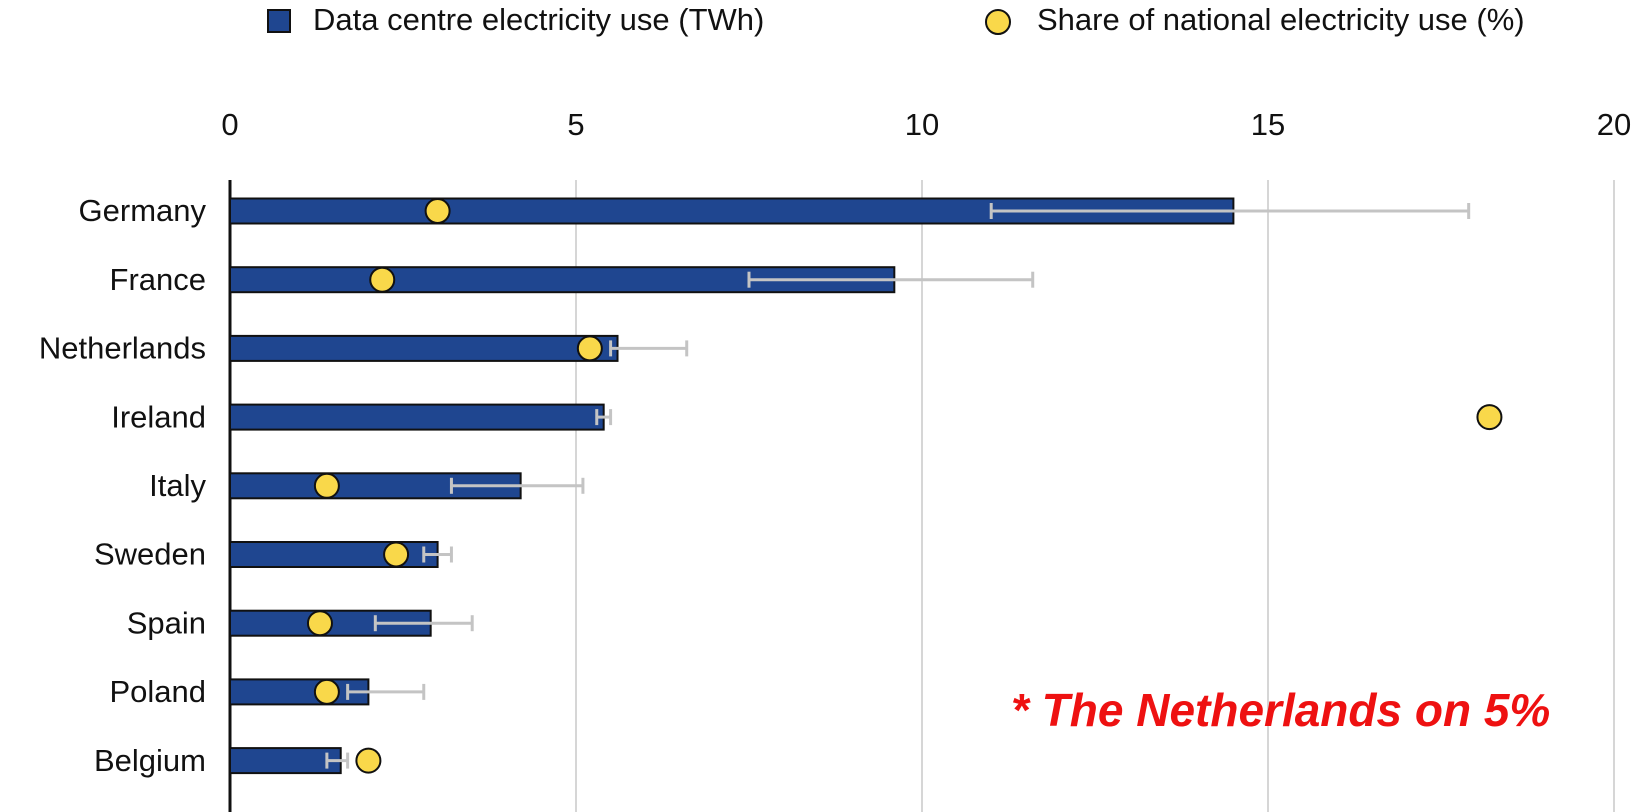 Image resolution: width=1639 pixels, height=812 pixels. Describe the element at coordinates (150, 760) in the screenshot. I see `y-tick-label: Belgium` at that location.